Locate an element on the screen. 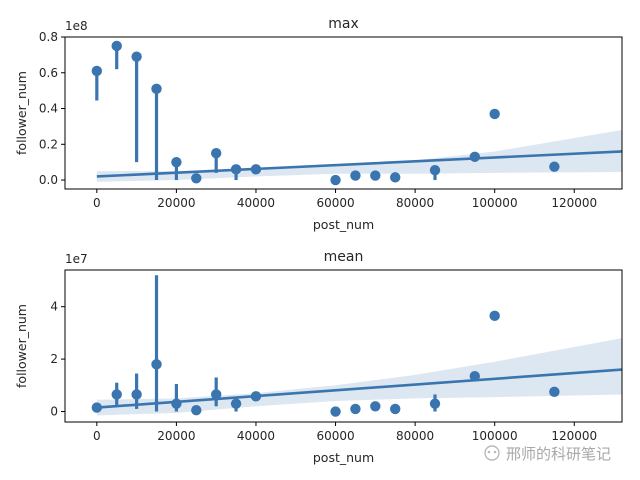 The width and height of the screenshot is (640, 480). y-offset-label: 1e7 is located at coordinates (76, 259).